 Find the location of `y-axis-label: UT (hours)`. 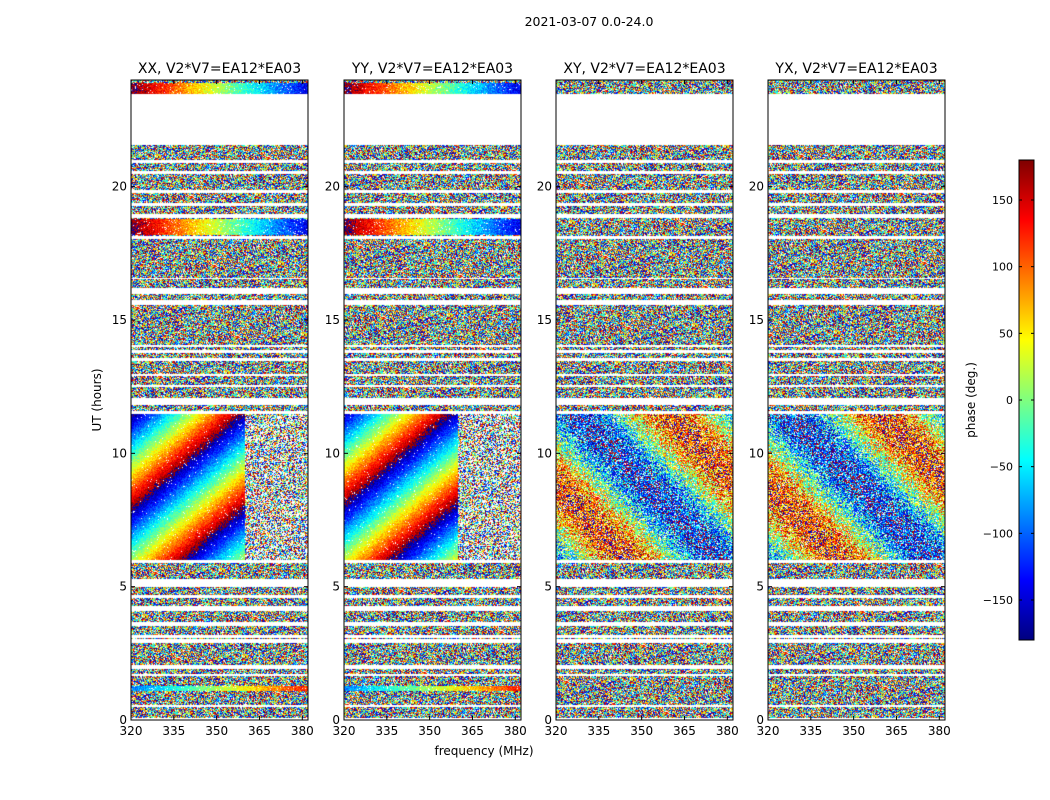

y-axis-label: UT (hours) is located at coordinates (97, 399).